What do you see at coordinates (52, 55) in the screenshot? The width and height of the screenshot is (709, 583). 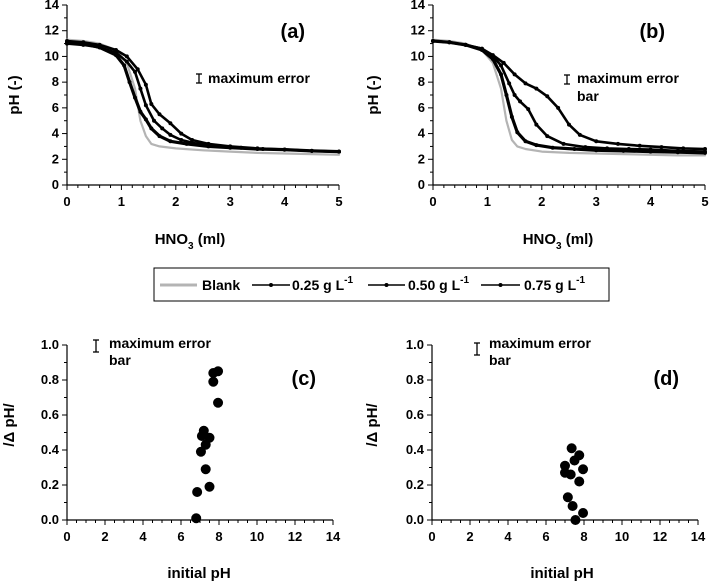 I see `y-tick-label: 10` at bounding box center [52, 55].